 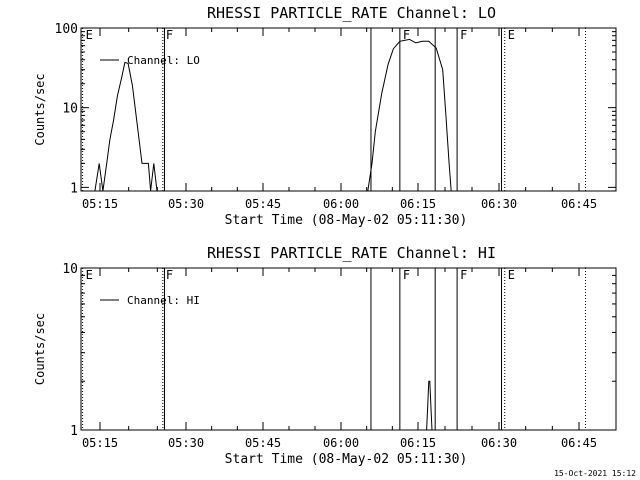 I want to click on y-tick-label: 100, so click(x=66, y=29).